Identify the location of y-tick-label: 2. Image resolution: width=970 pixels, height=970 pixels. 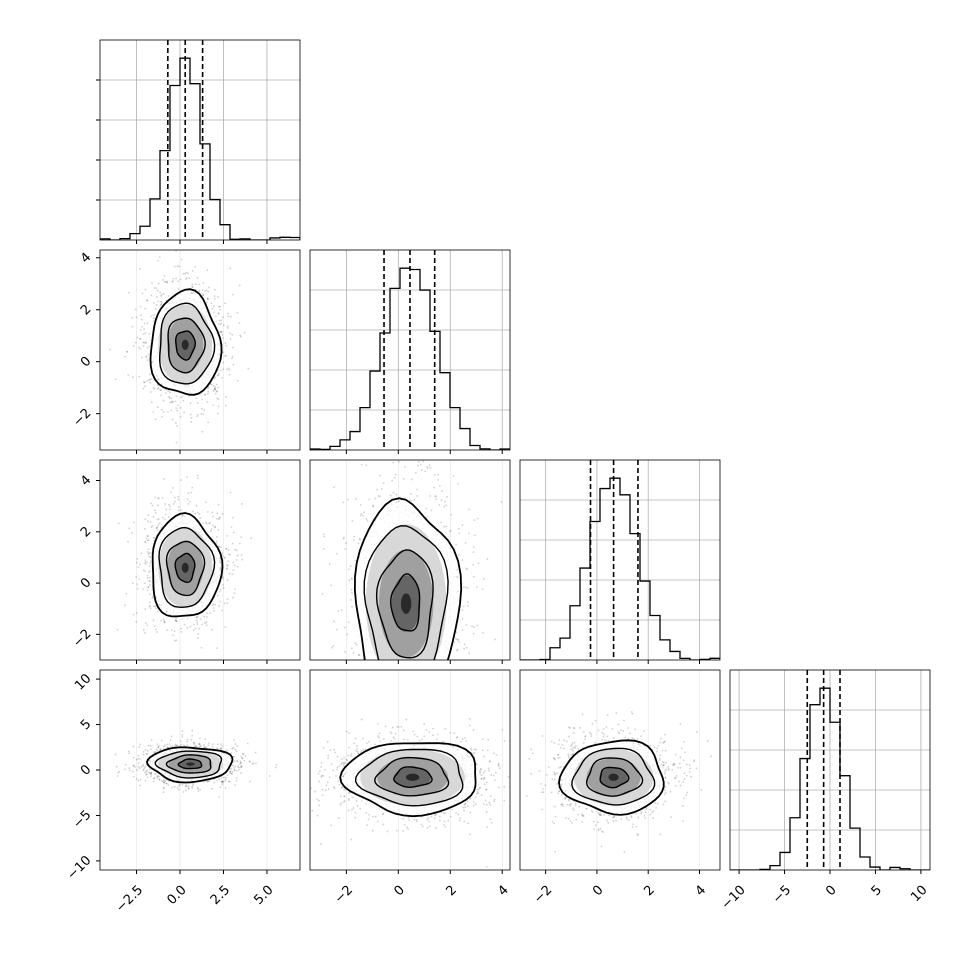
(86, 310).